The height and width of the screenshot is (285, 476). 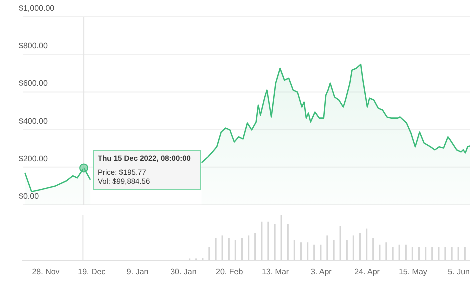 I want to click on x-tick-label: 15. May, so click(x=413, y=272).